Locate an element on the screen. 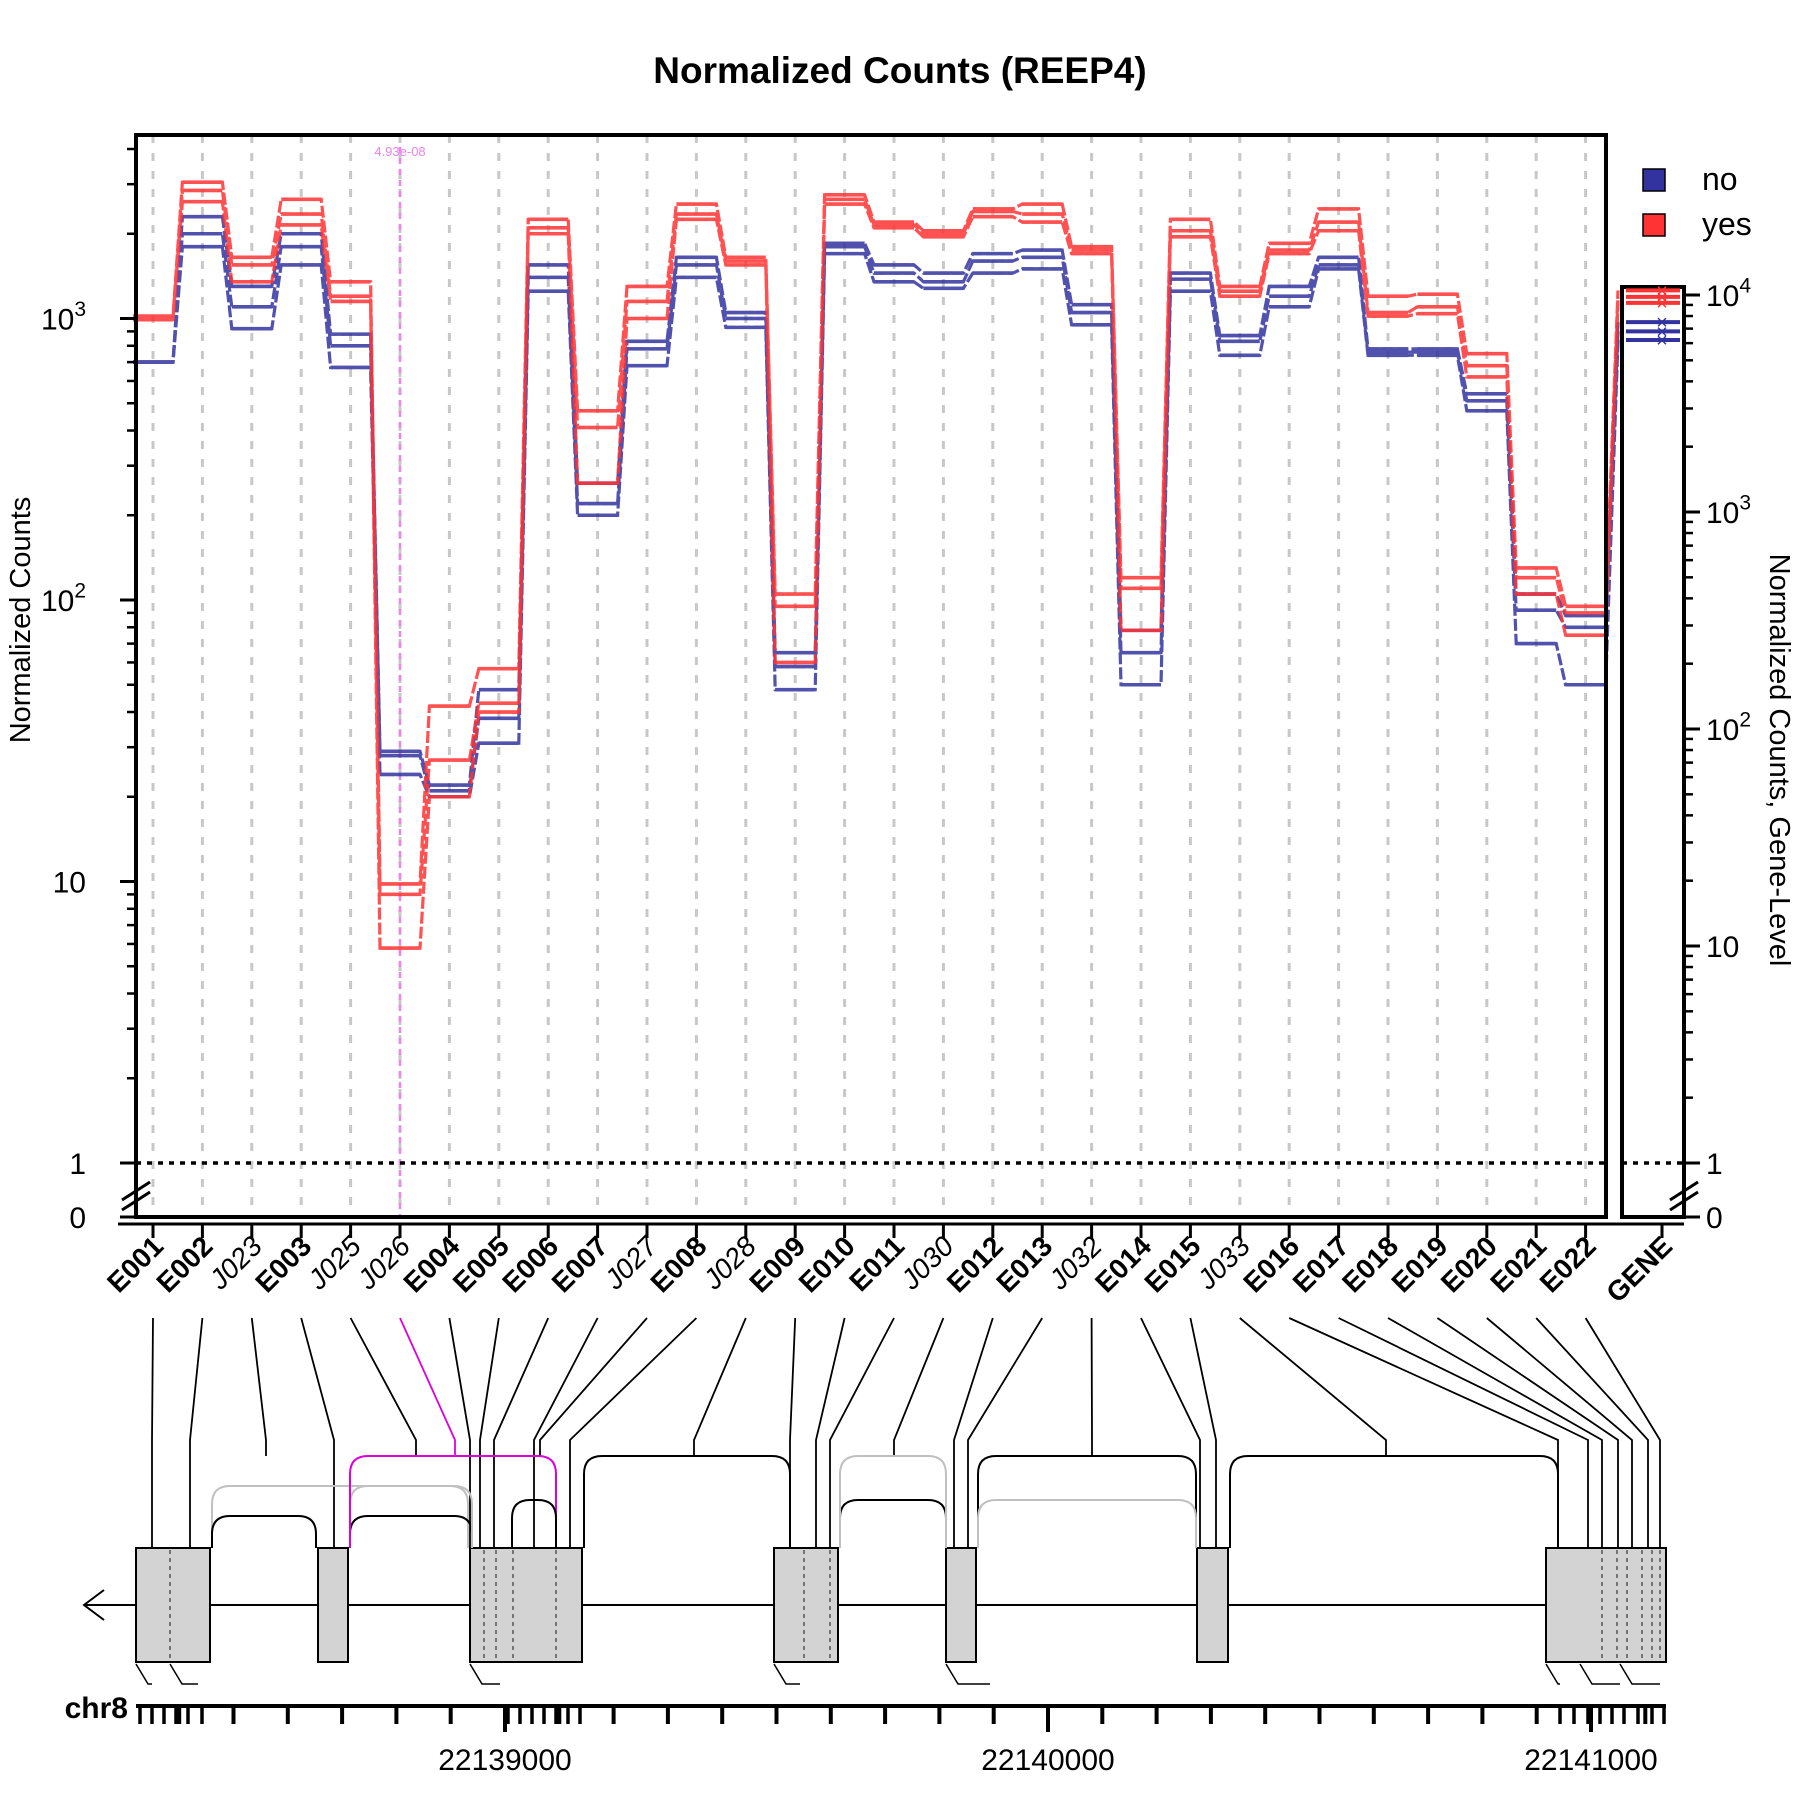 This screenshot has height=1800, width=1800. legend-label-yes: yes is located at coordinates (1727, 224).